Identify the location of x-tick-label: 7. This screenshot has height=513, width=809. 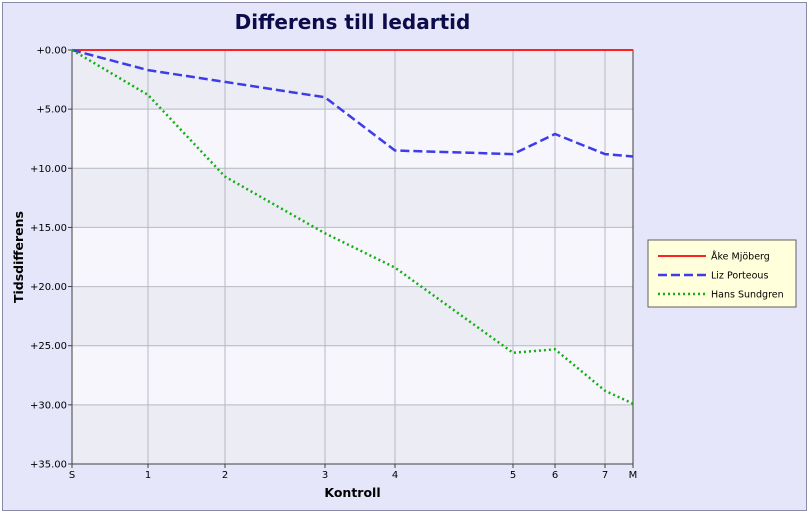
(605, 475).